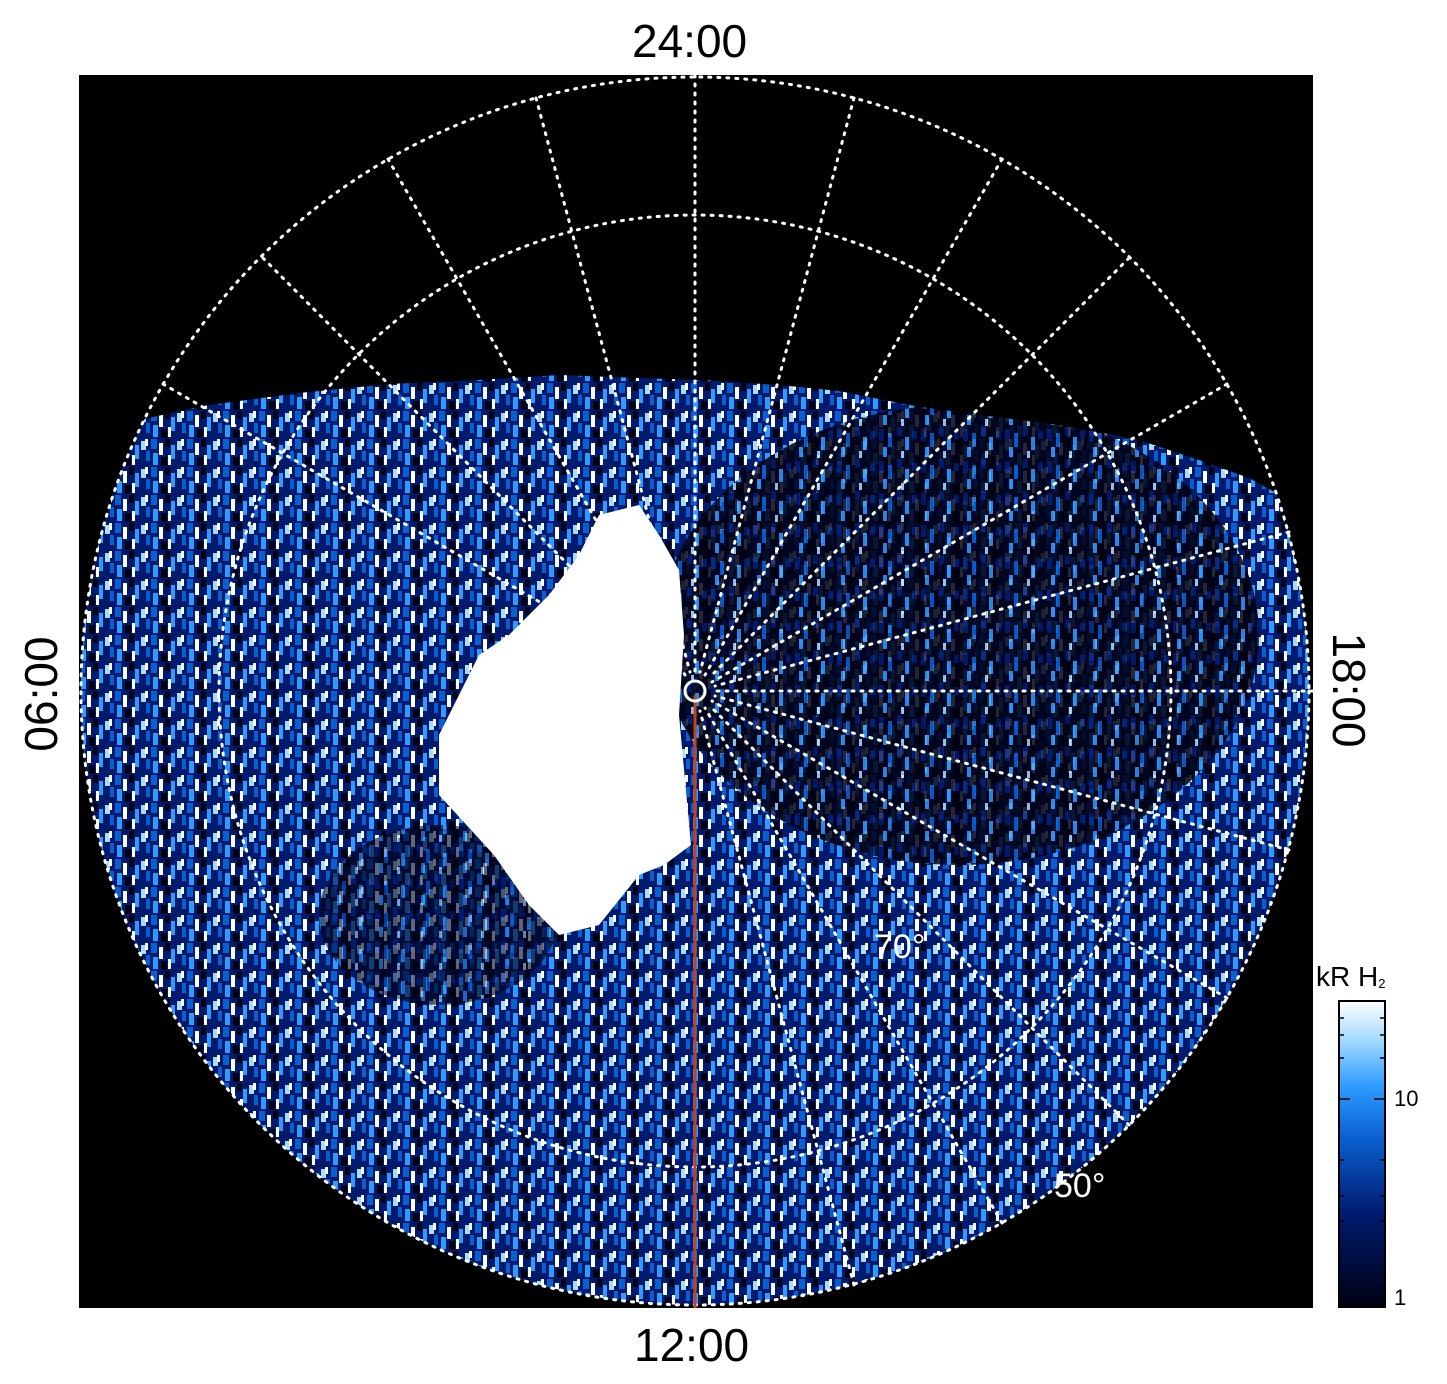 This screenshot has width=1447, height=1384. What do you see at coordinates (1351, 976) in the screenshot?
I see `colorbar-title: kR H2` at bounding box center [1351, 976].